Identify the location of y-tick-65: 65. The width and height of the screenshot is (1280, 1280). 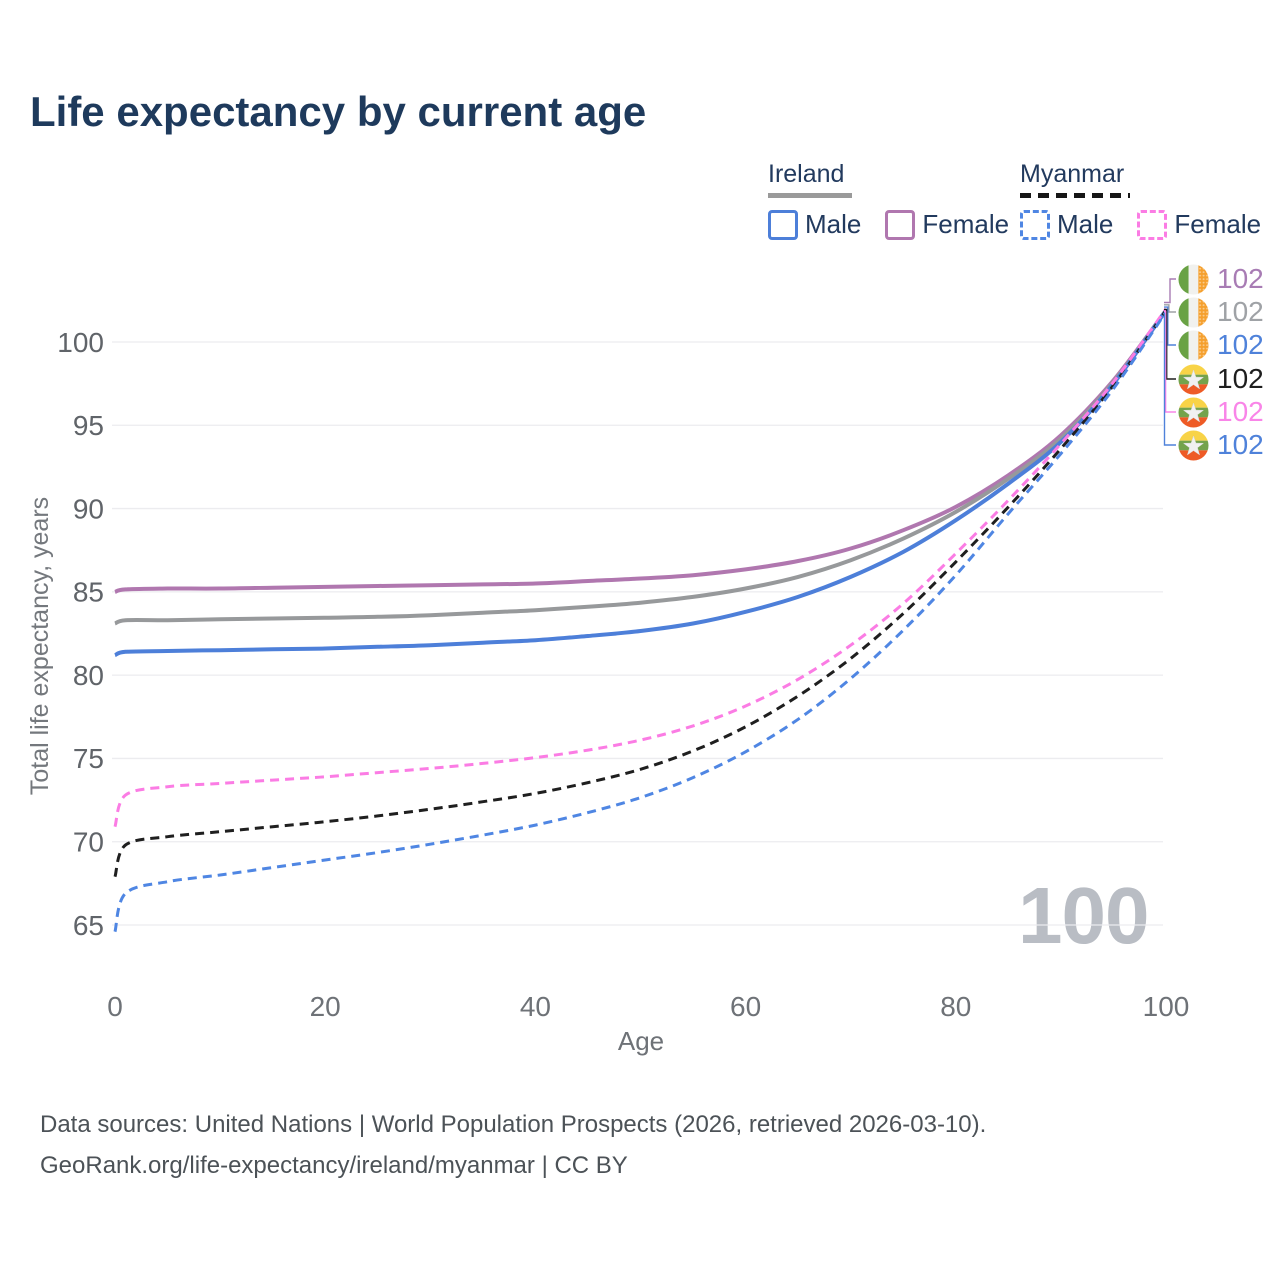
(88, 925).